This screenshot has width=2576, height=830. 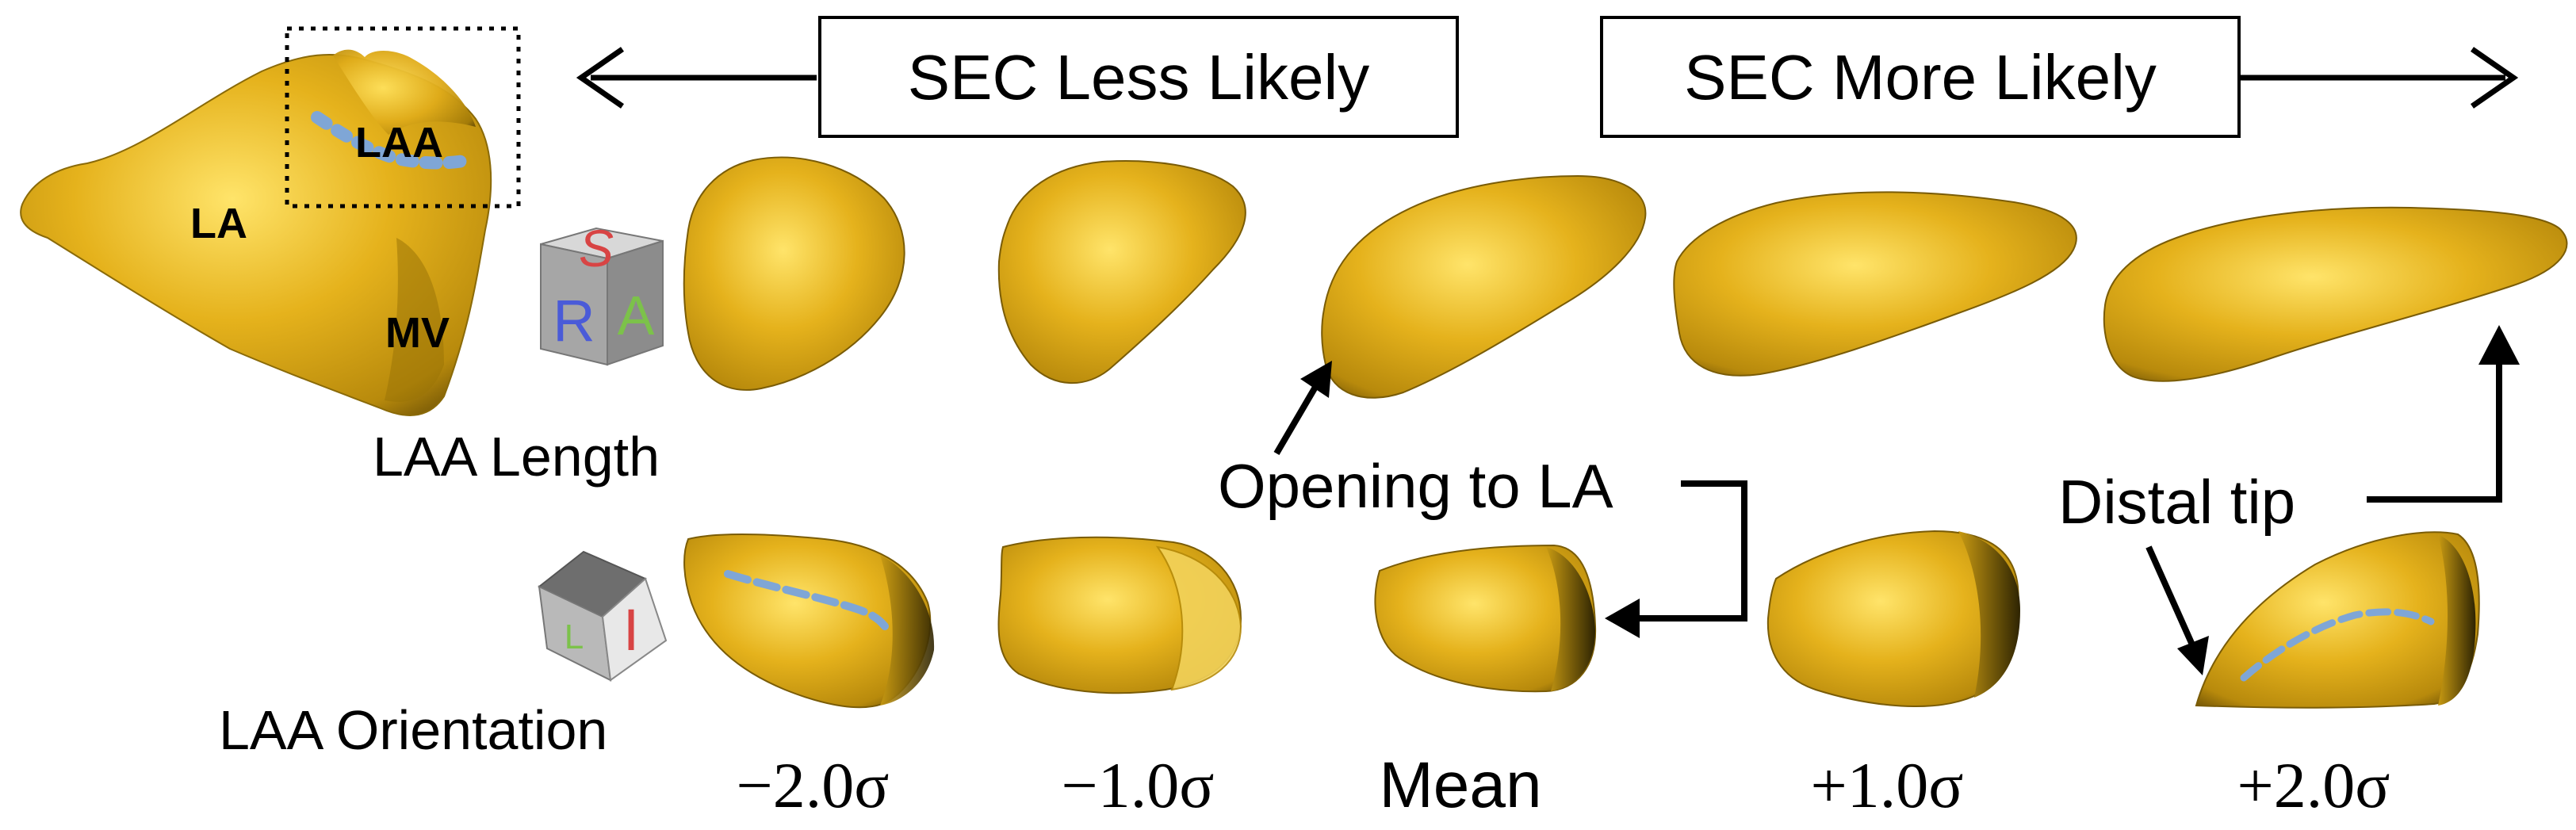 I want to click on more-likely-label: SEC More Likely, so click(x=1920, y=77).